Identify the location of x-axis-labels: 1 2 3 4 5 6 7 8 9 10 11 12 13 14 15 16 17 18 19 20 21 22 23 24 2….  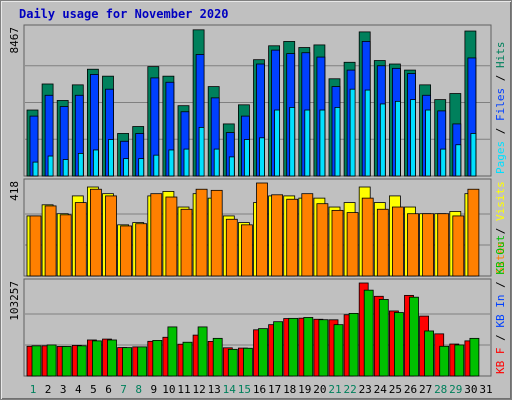
(261, 389).